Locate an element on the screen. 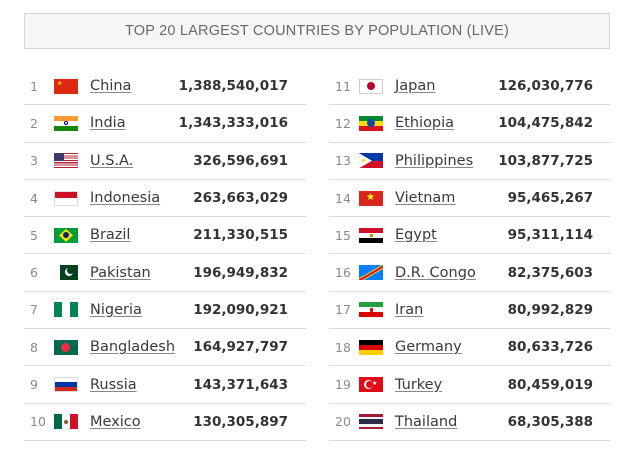 The height and width of the screenshot is (450, 630). country-link: Egypt is located at coordinates (416, 235).